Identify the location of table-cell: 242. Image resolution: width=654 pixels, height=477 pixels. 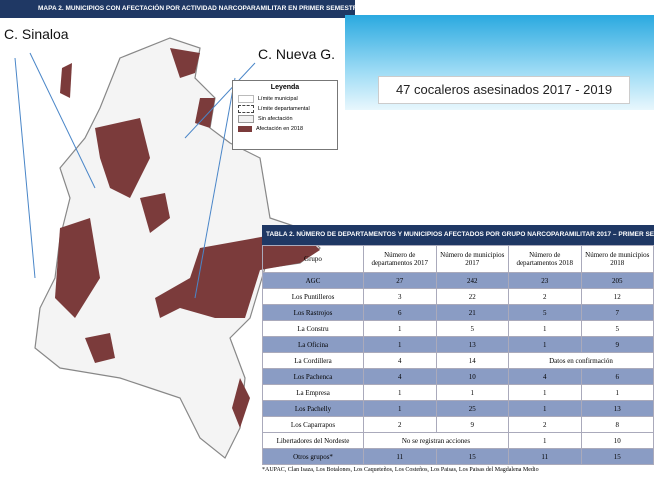
(472, 280).